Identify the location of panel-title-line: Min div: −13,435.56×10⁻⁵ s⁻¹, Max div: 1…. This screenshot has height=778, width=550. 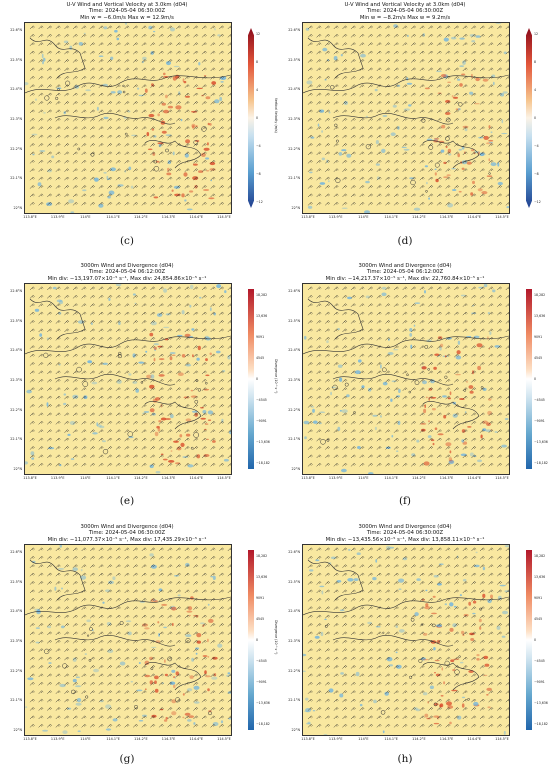
(405, 539).